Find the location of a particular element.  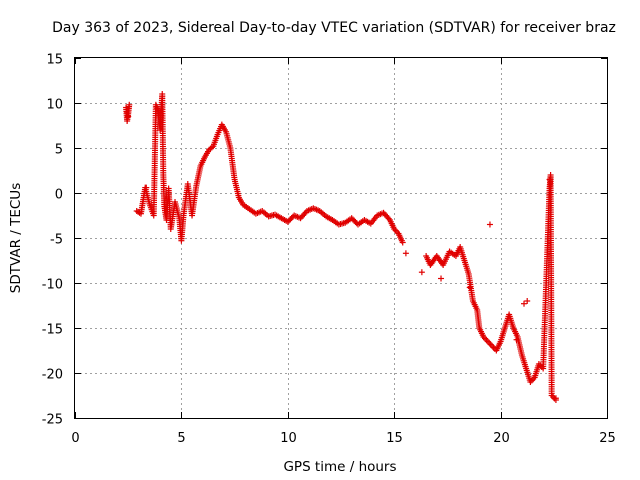

x-tick-label: 20 is located at coordinates (501, 438).